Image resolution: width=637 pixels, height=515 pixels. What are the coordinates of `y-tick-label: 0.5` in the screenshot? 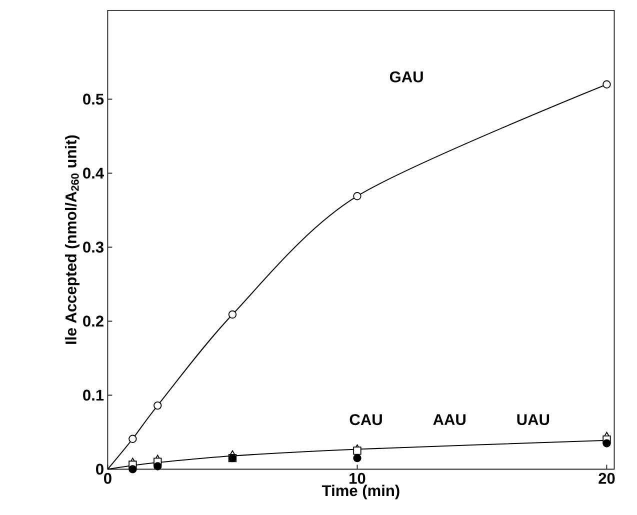 It's located at (93, 99).